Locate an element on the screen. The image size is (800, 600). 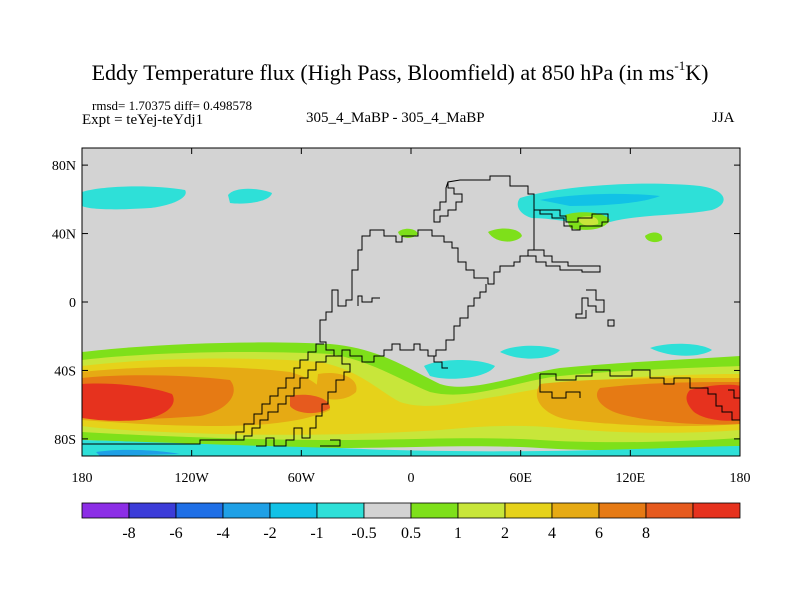
colorbar-label: 6 is located at coordinates (599, 533).